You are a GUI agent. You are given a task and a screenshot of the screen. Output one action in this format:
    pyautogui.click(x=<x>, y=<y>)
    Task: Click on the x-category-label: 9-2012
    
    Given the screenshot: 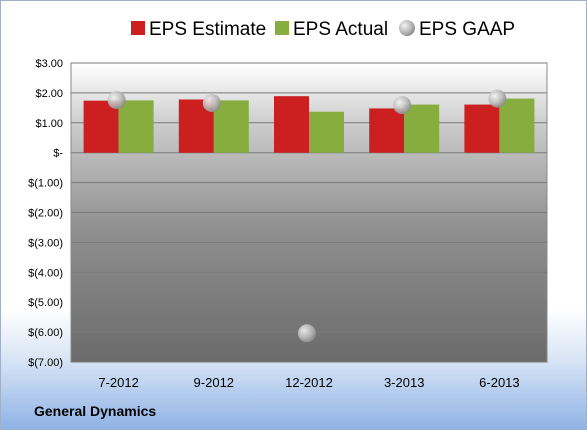 What is the action you would take?
    pyautogui.click(x=214, y=382)
    